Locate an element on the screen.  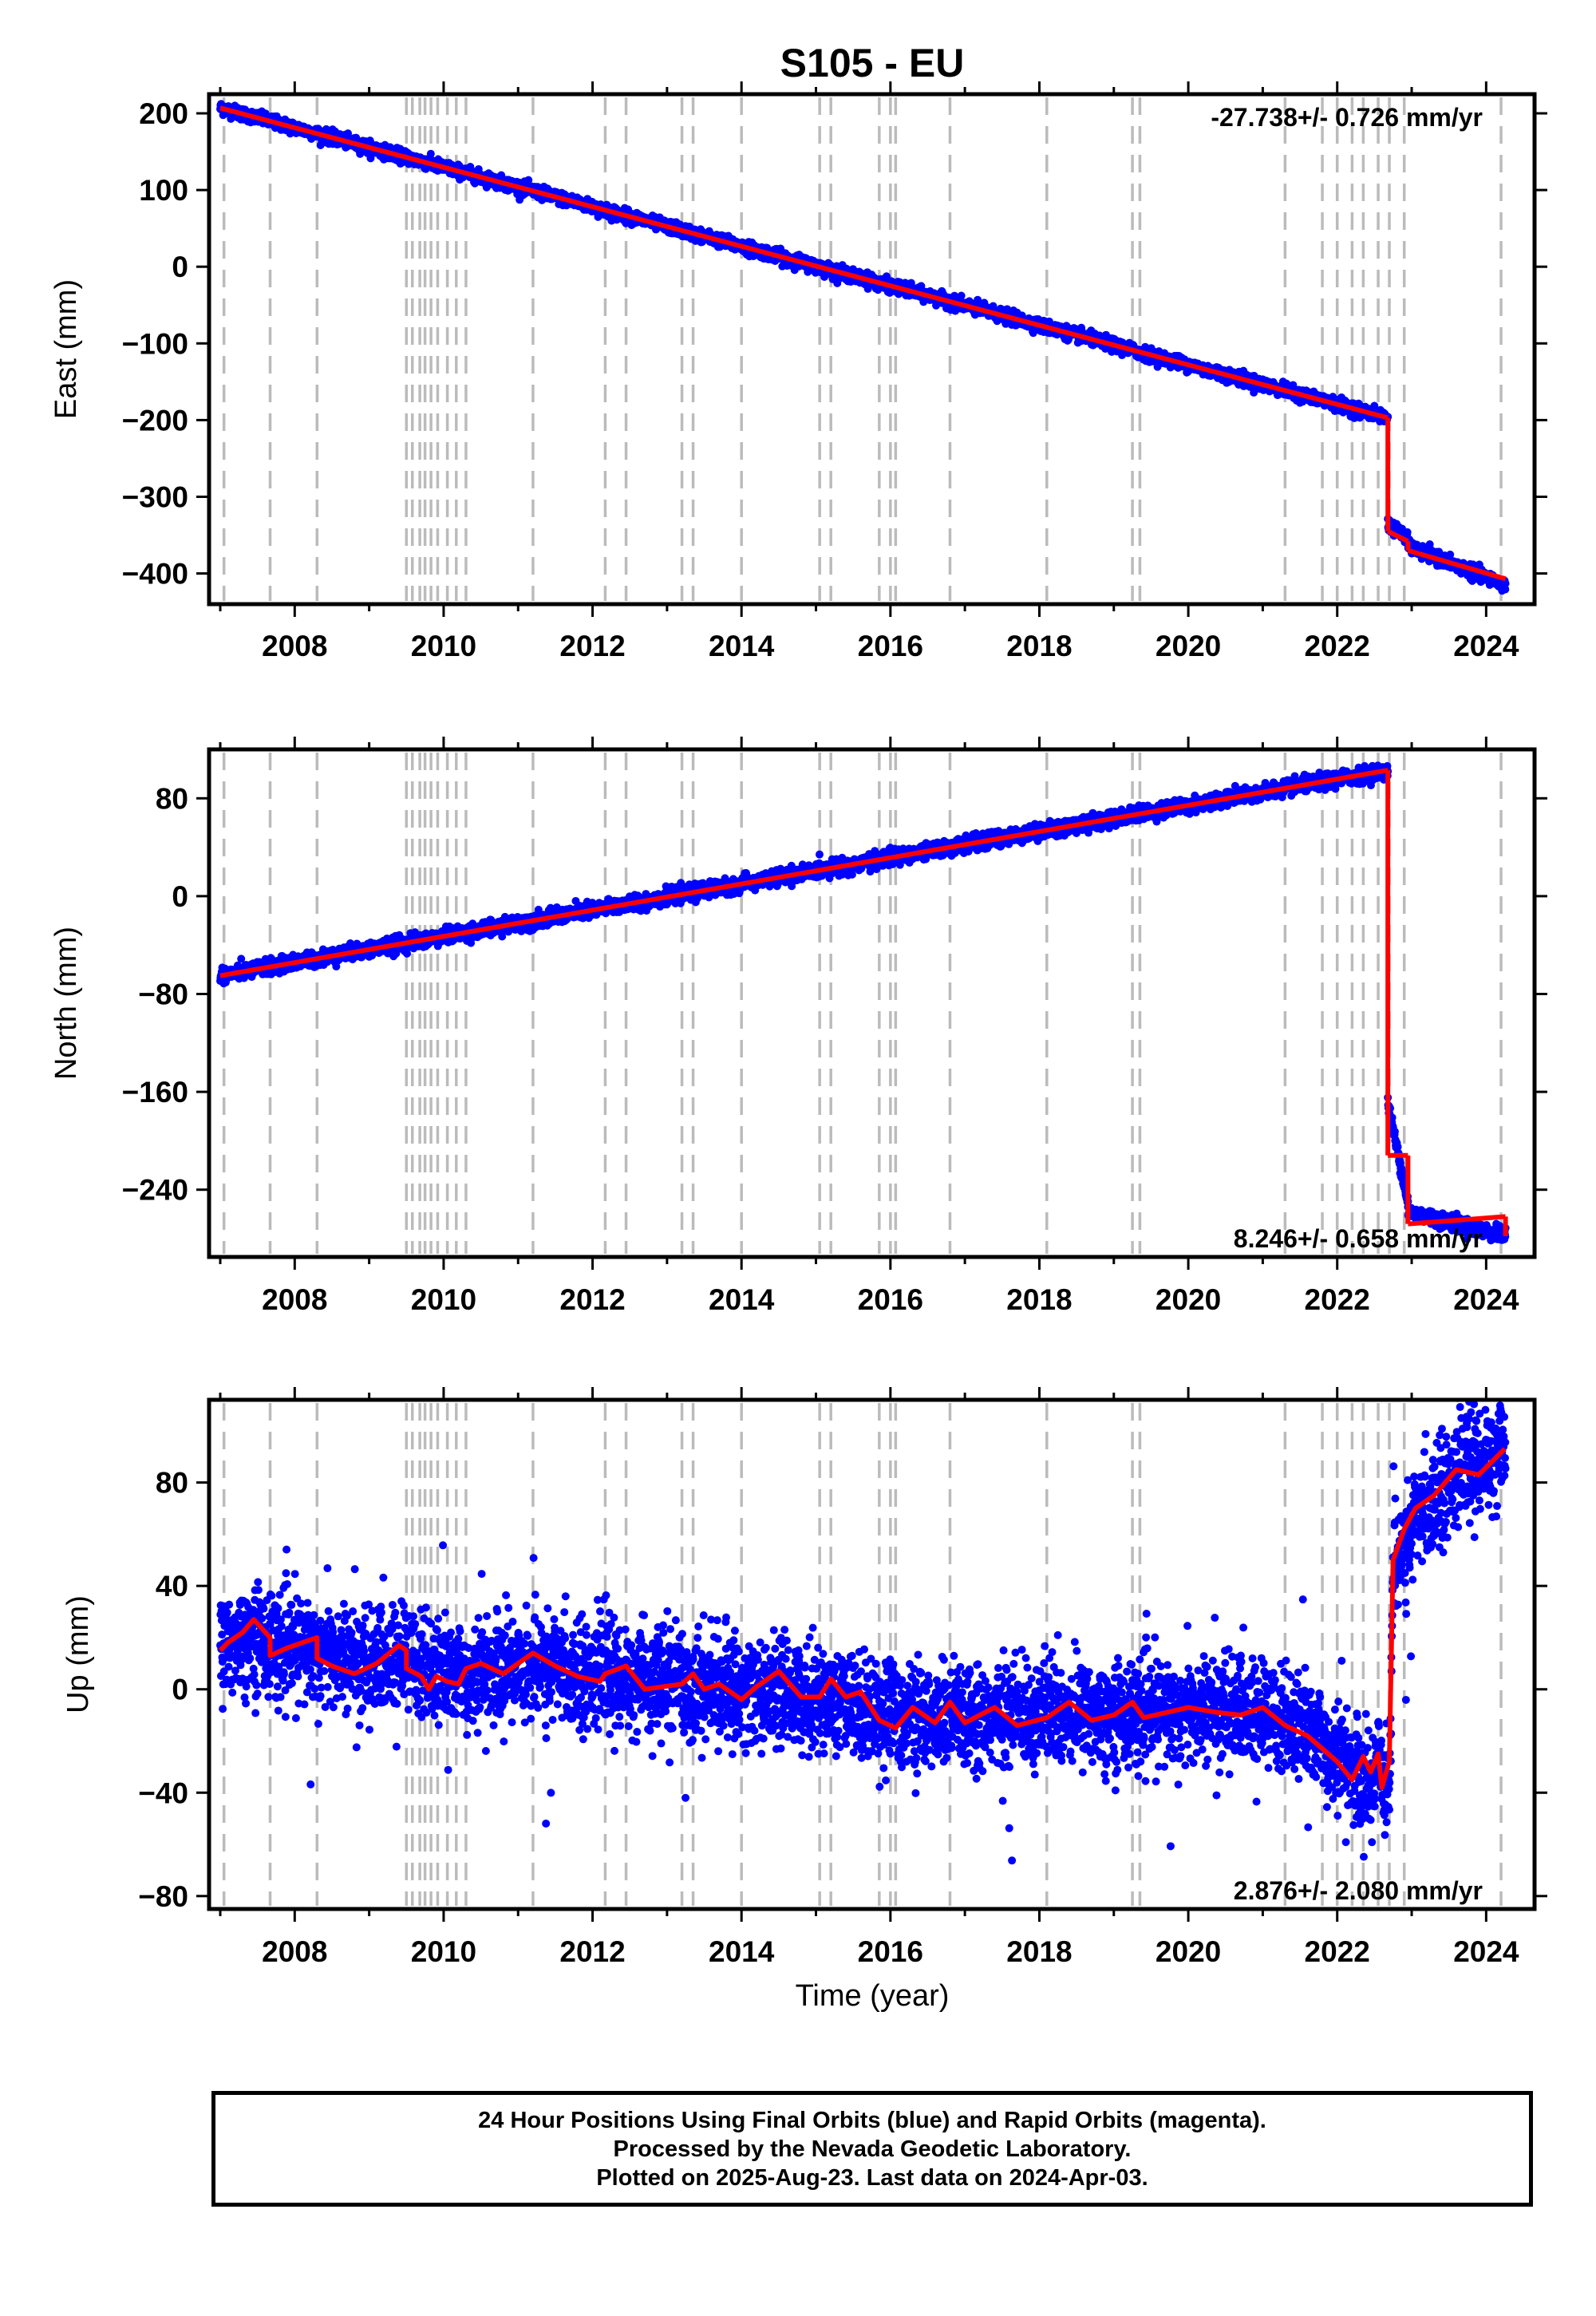
x-tick-label: 2018 is located at coordinates (1039, 646).